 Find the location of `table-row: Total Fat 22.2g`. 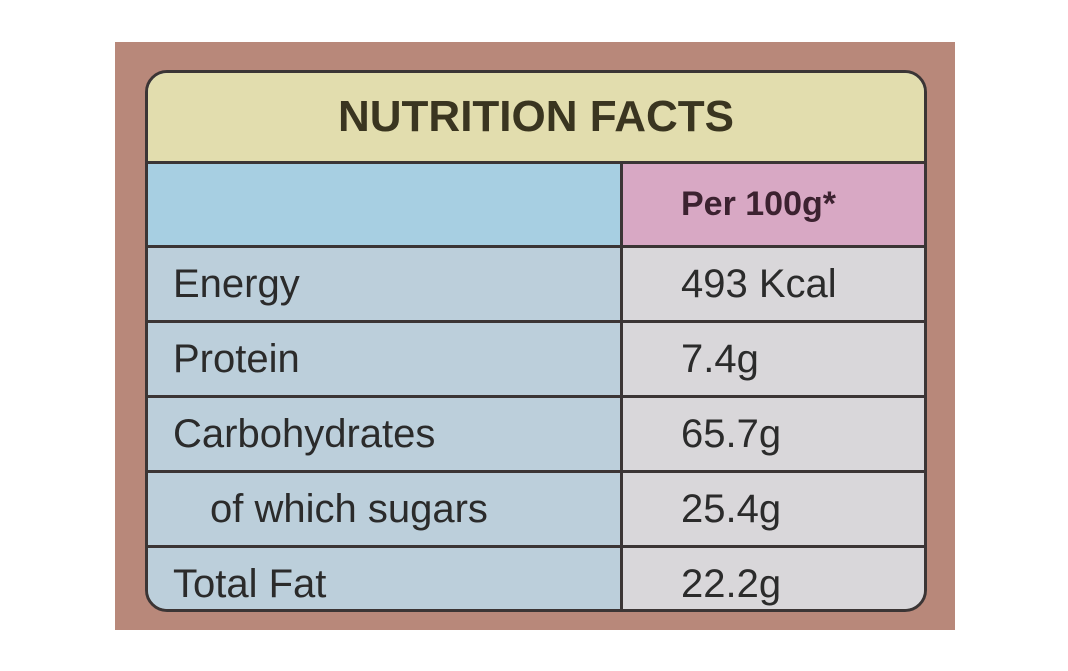

table-row: Total Fat 22.2g is located at coordinates (536, 578).